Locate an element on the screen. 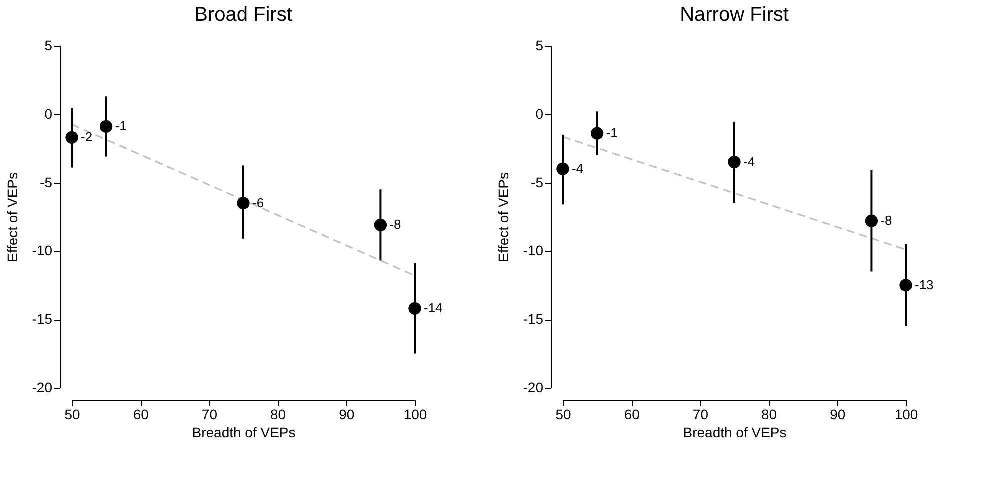 The image size is (982, 491). chart-title: Narrow First is located at coordinates (735, 15).